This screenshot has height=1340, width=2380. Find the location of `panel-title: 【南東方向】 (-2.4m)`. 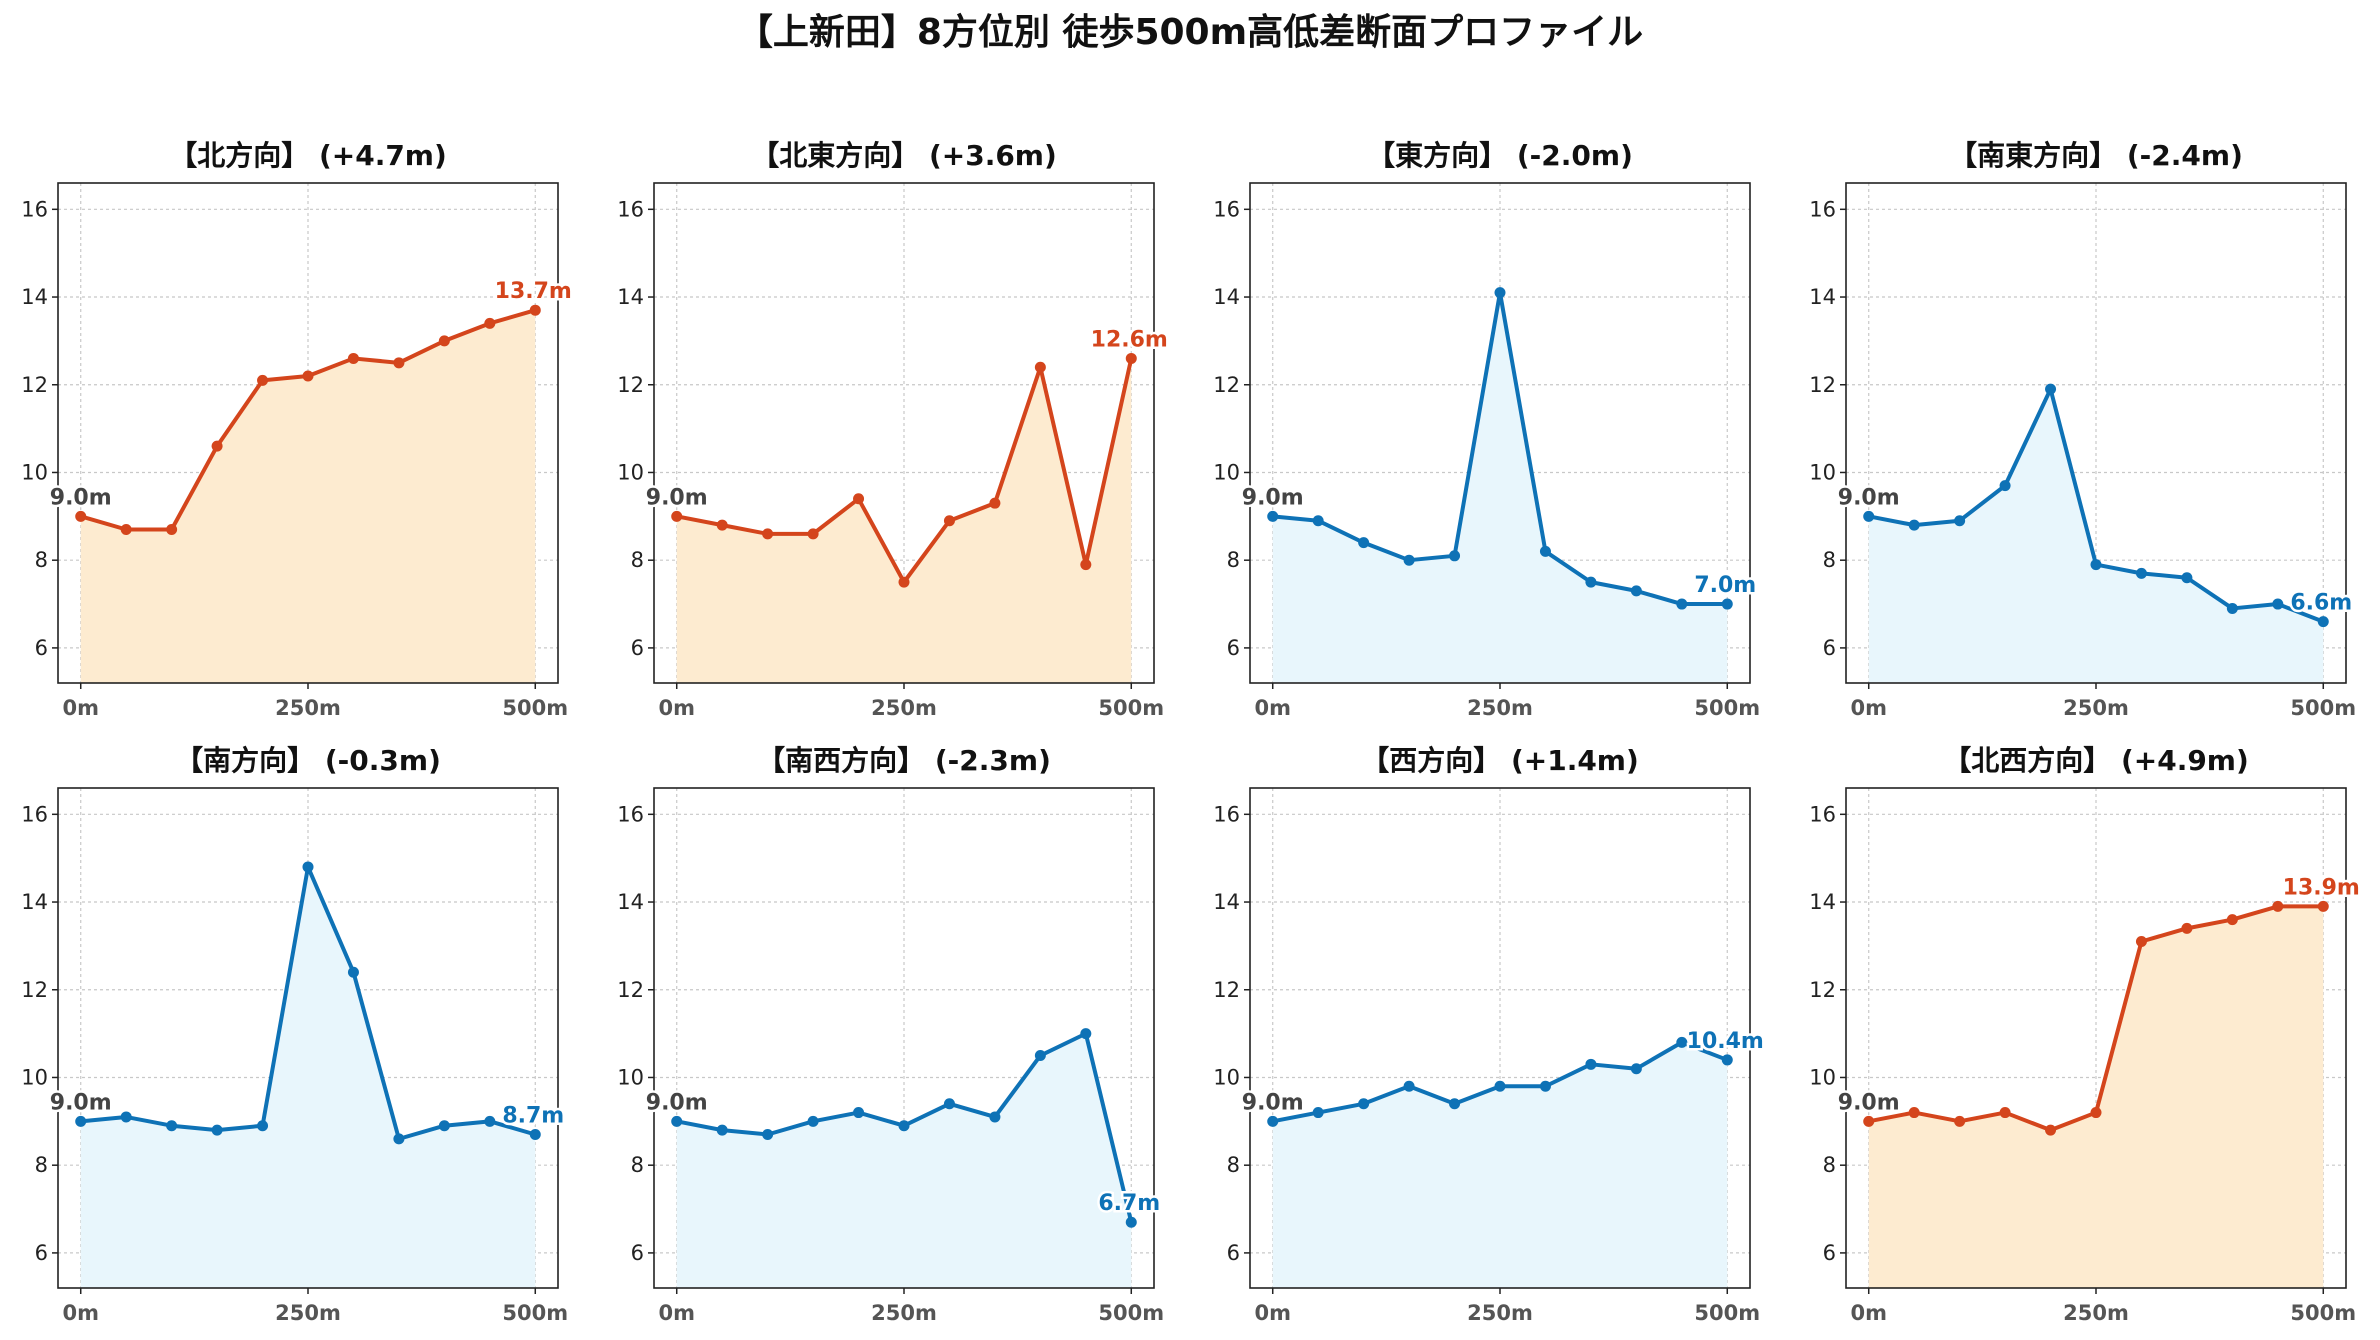

panel-title: 【南東方向】 (-2.4m) is located at coordinates (2096, 155).